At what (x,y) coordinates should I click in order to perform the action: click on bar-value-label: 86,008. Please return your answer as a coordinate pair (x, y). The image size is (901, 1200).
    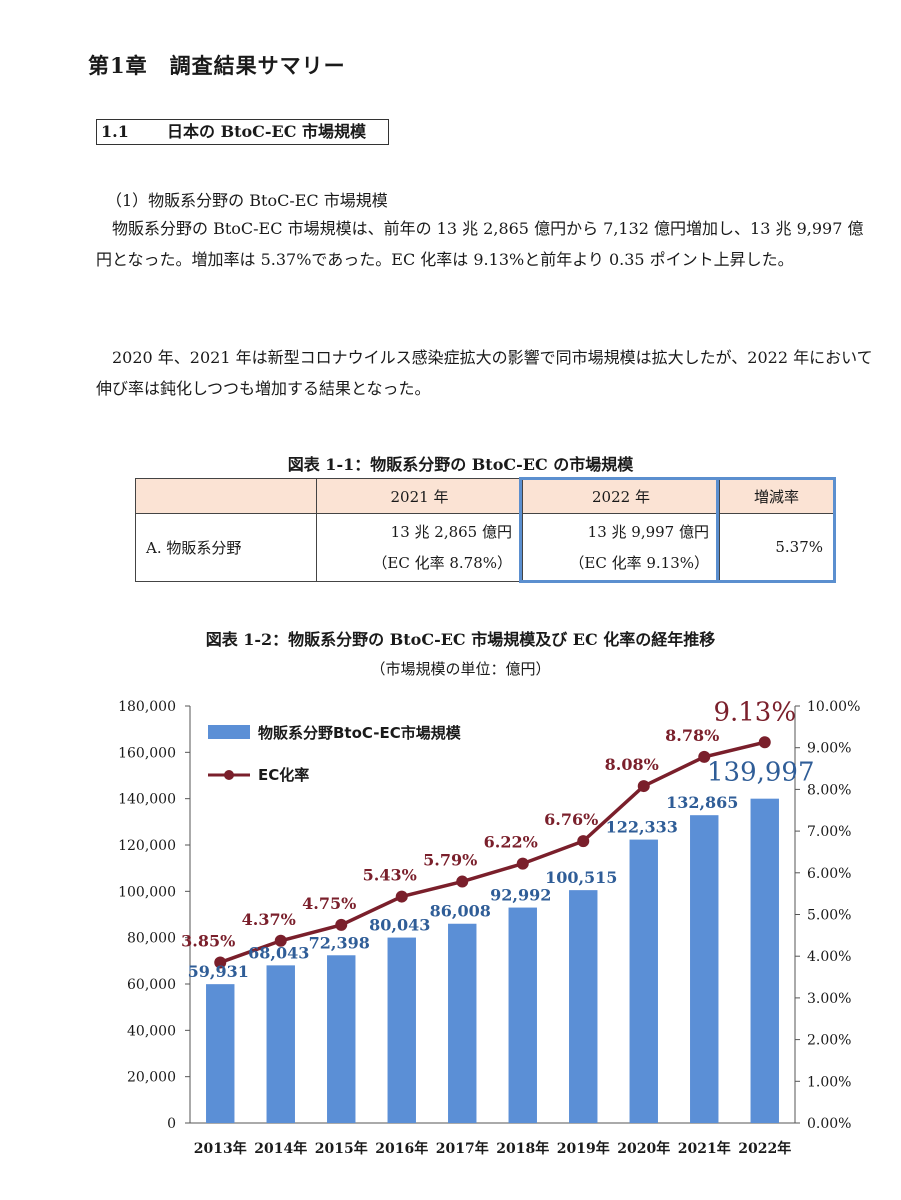
    Looking at the image, I should click on (460, 911).